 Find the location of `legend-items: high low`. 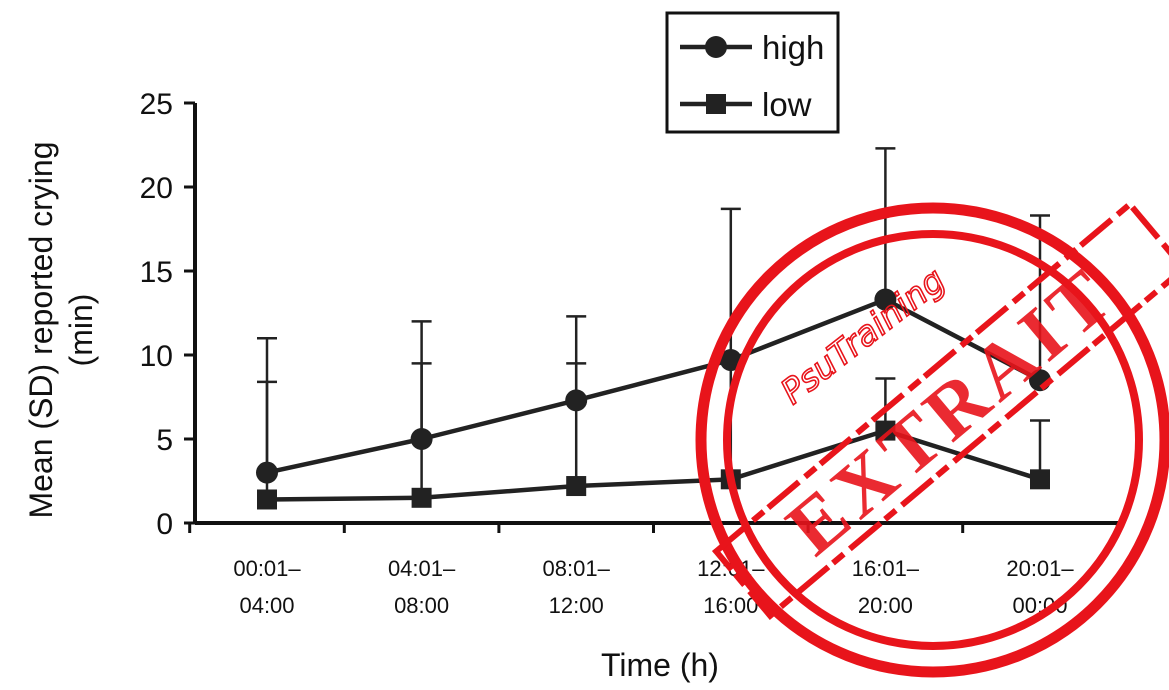

legend-items: high low is located at coordinates (752, 76).